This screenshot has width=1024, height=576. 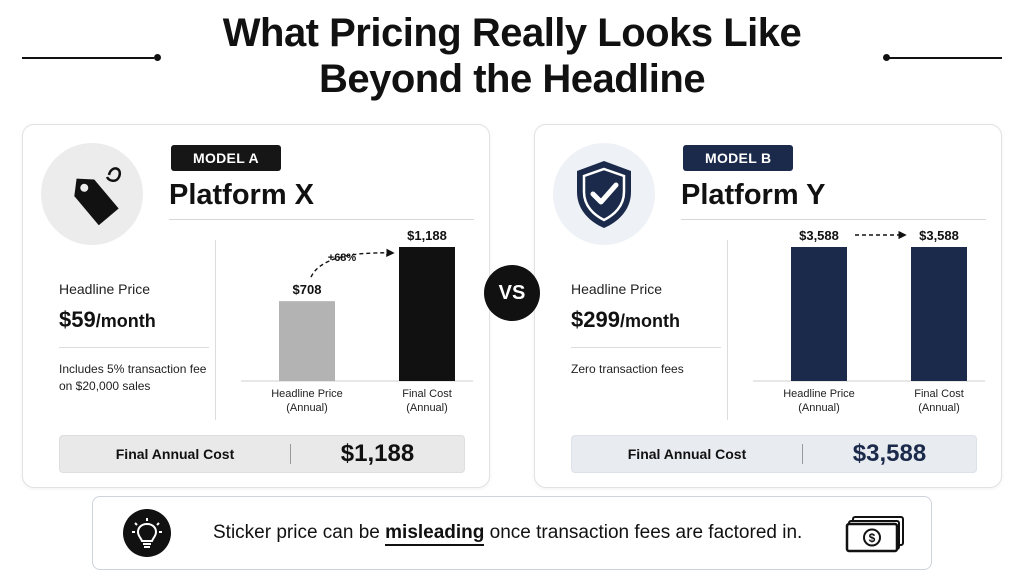 What do you see at coordinates (226, 158) in the screenshot?
I see `model-a-badge: MODEL A` at bounding box center [226, 158].